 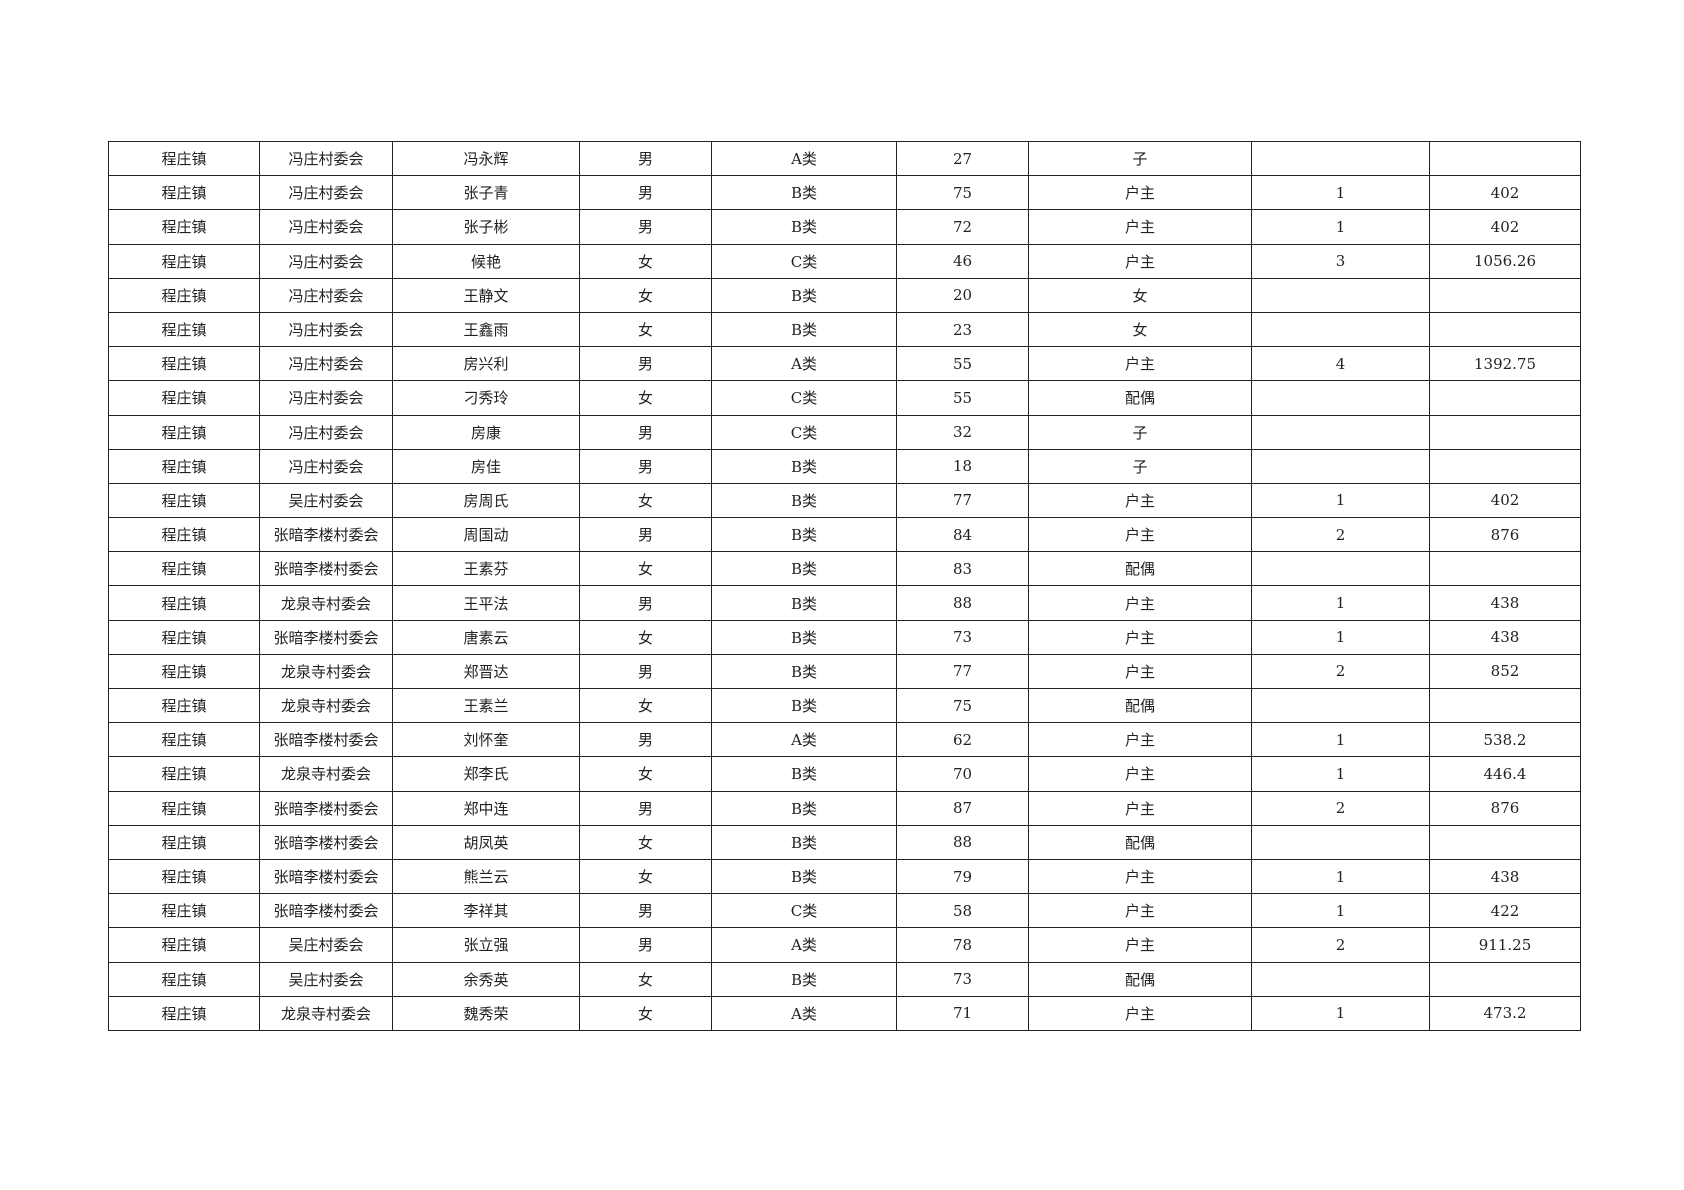 I want to click on table-row: 程庄镇 张暗李楼村委会 周国动男 B类 84 户主 2 876, so click(x=844, y=535).